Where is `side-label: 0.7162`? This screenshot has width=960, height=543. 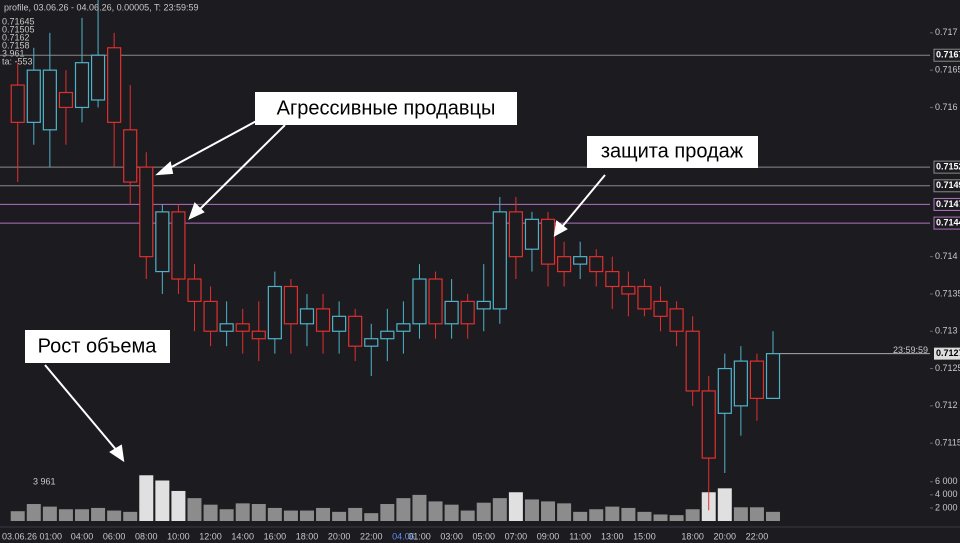 side-label: 0.7162 is located at coordinates (16, 37).